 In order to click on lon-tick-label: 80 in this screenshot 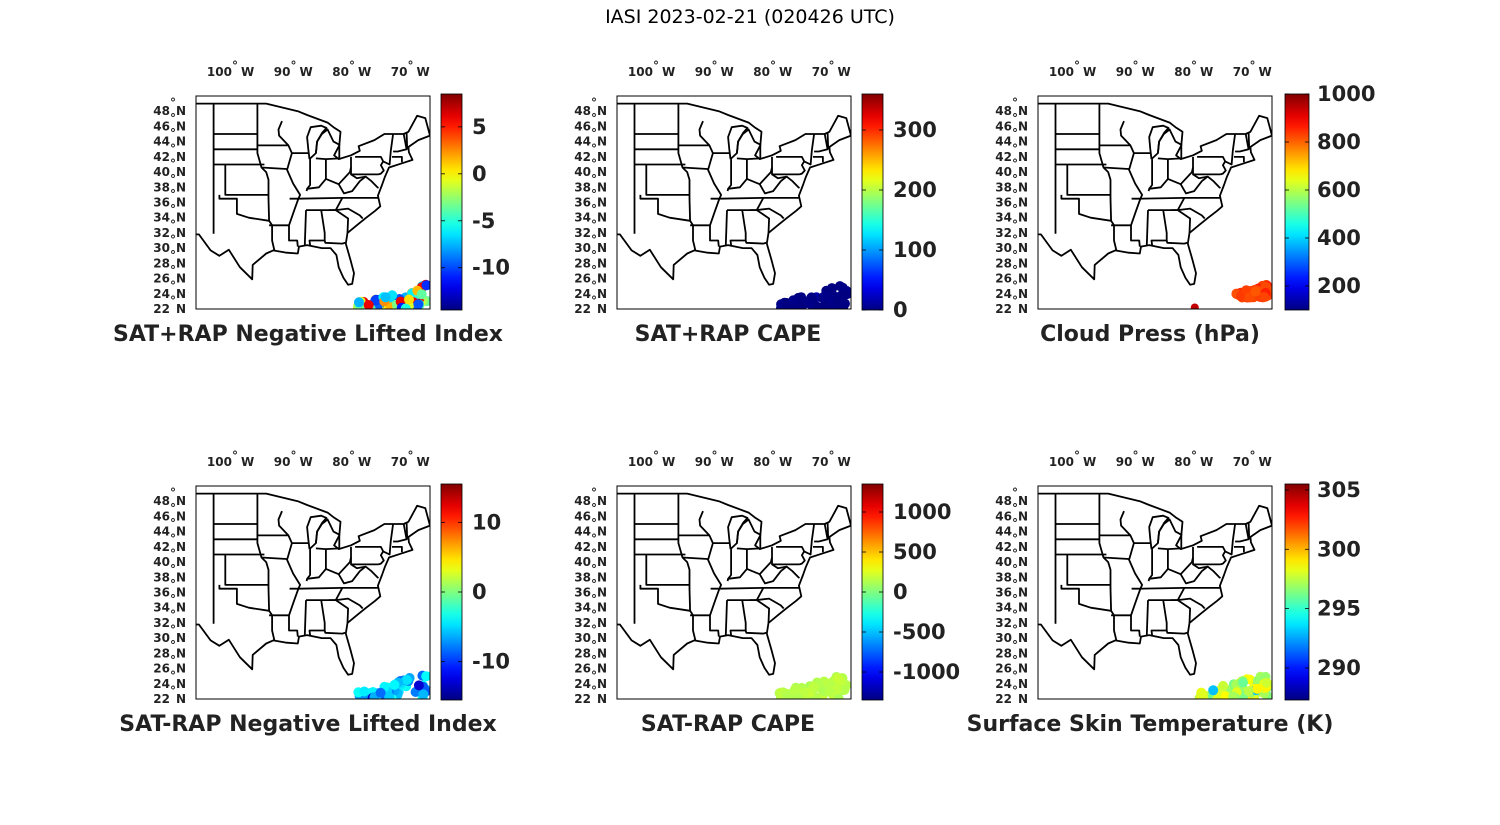, I will do `click(761, 462)`.